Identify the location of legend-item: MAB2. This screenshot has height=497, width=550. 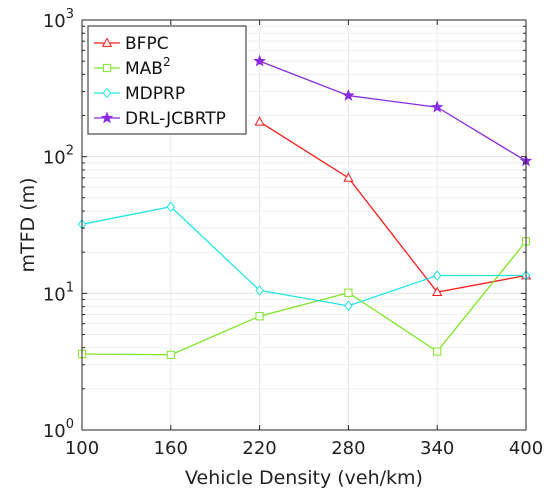
(132, 67).